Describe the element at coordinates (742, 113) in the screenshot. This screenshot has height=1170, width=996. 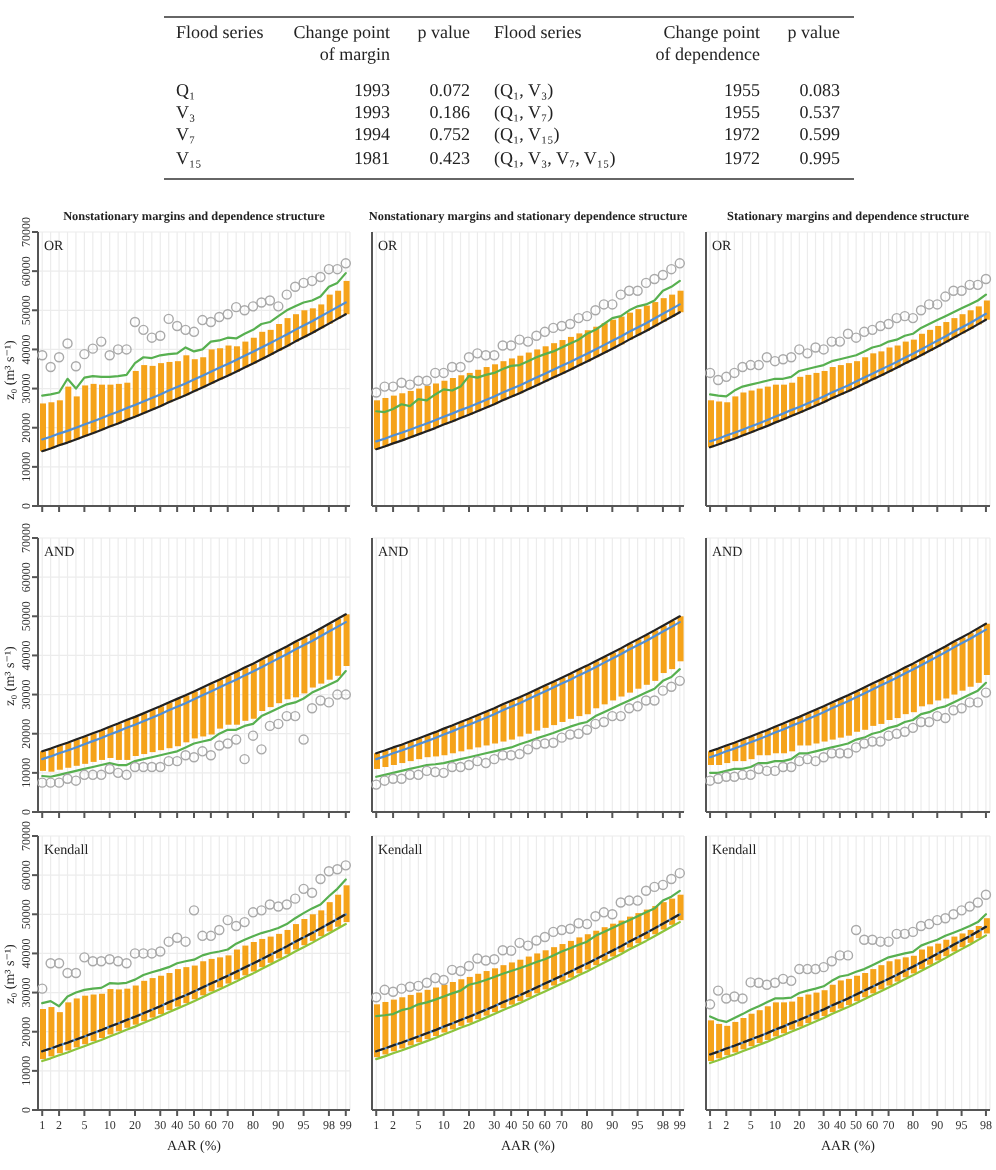
I see `text: 1955` at that location.